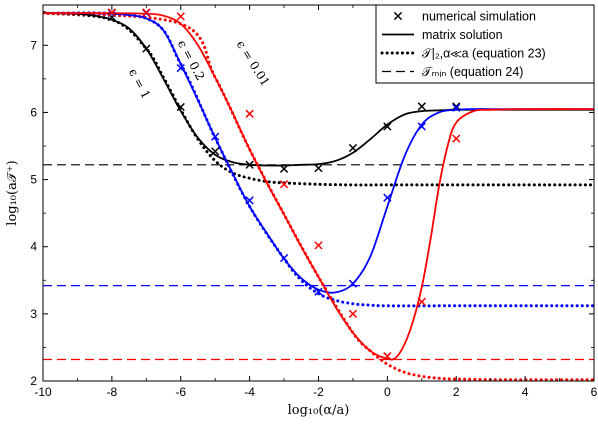 This screenshot has height=427, width=598. Describe the element at coordinates (43, 392) in the screenshot. I see `x-tick-label: -10` at that location.